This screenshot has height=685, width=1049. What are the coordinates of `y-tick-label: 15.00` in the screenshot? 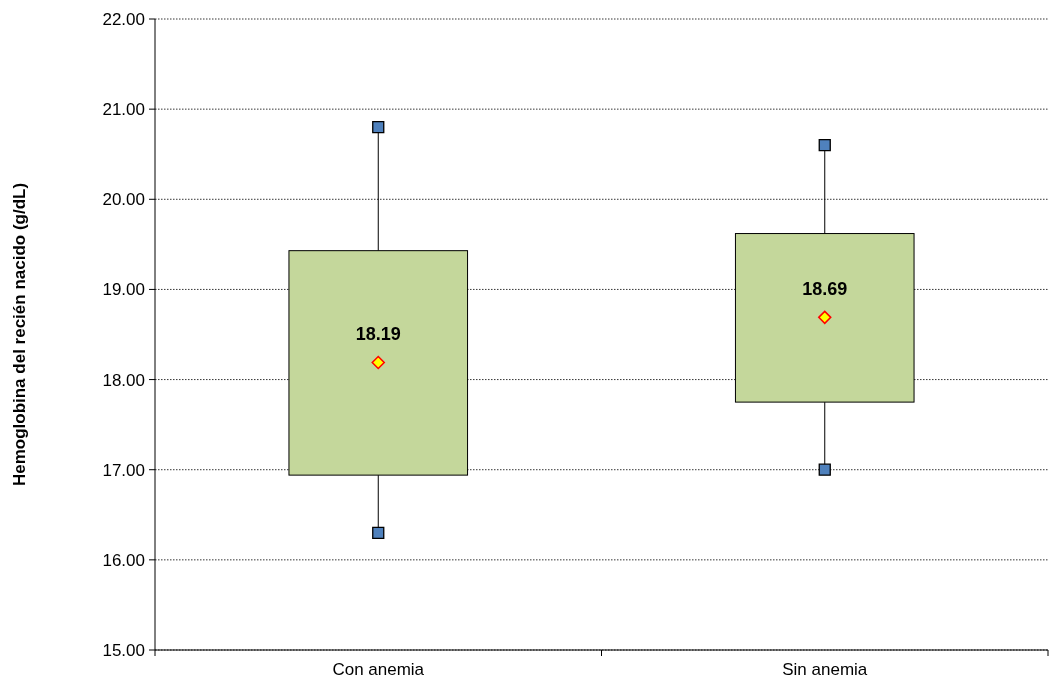 It's located at (123, 650).